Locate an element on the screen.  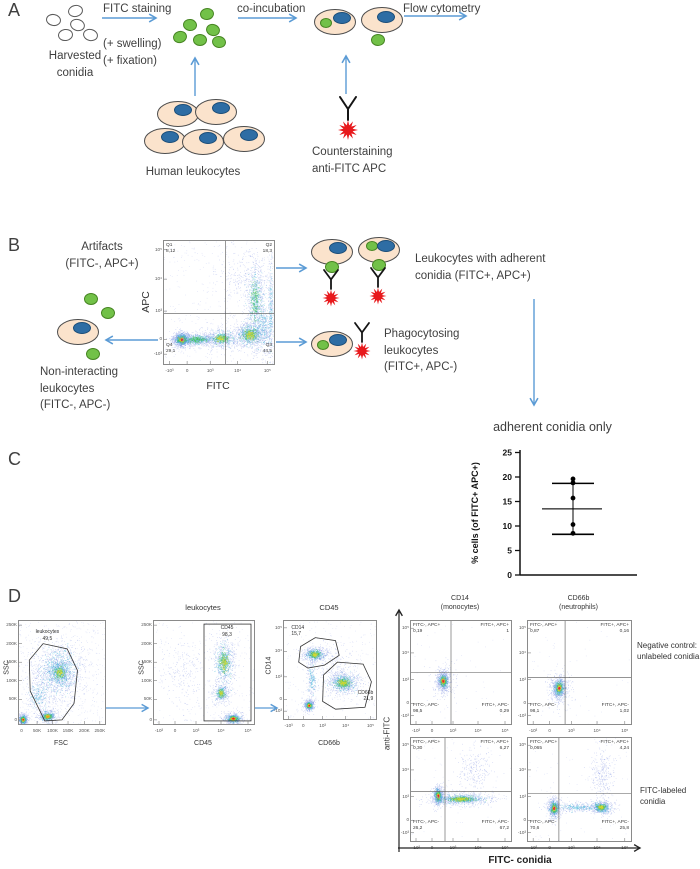
gate-label-line: 21,9 is located at coordinates (368, 699).